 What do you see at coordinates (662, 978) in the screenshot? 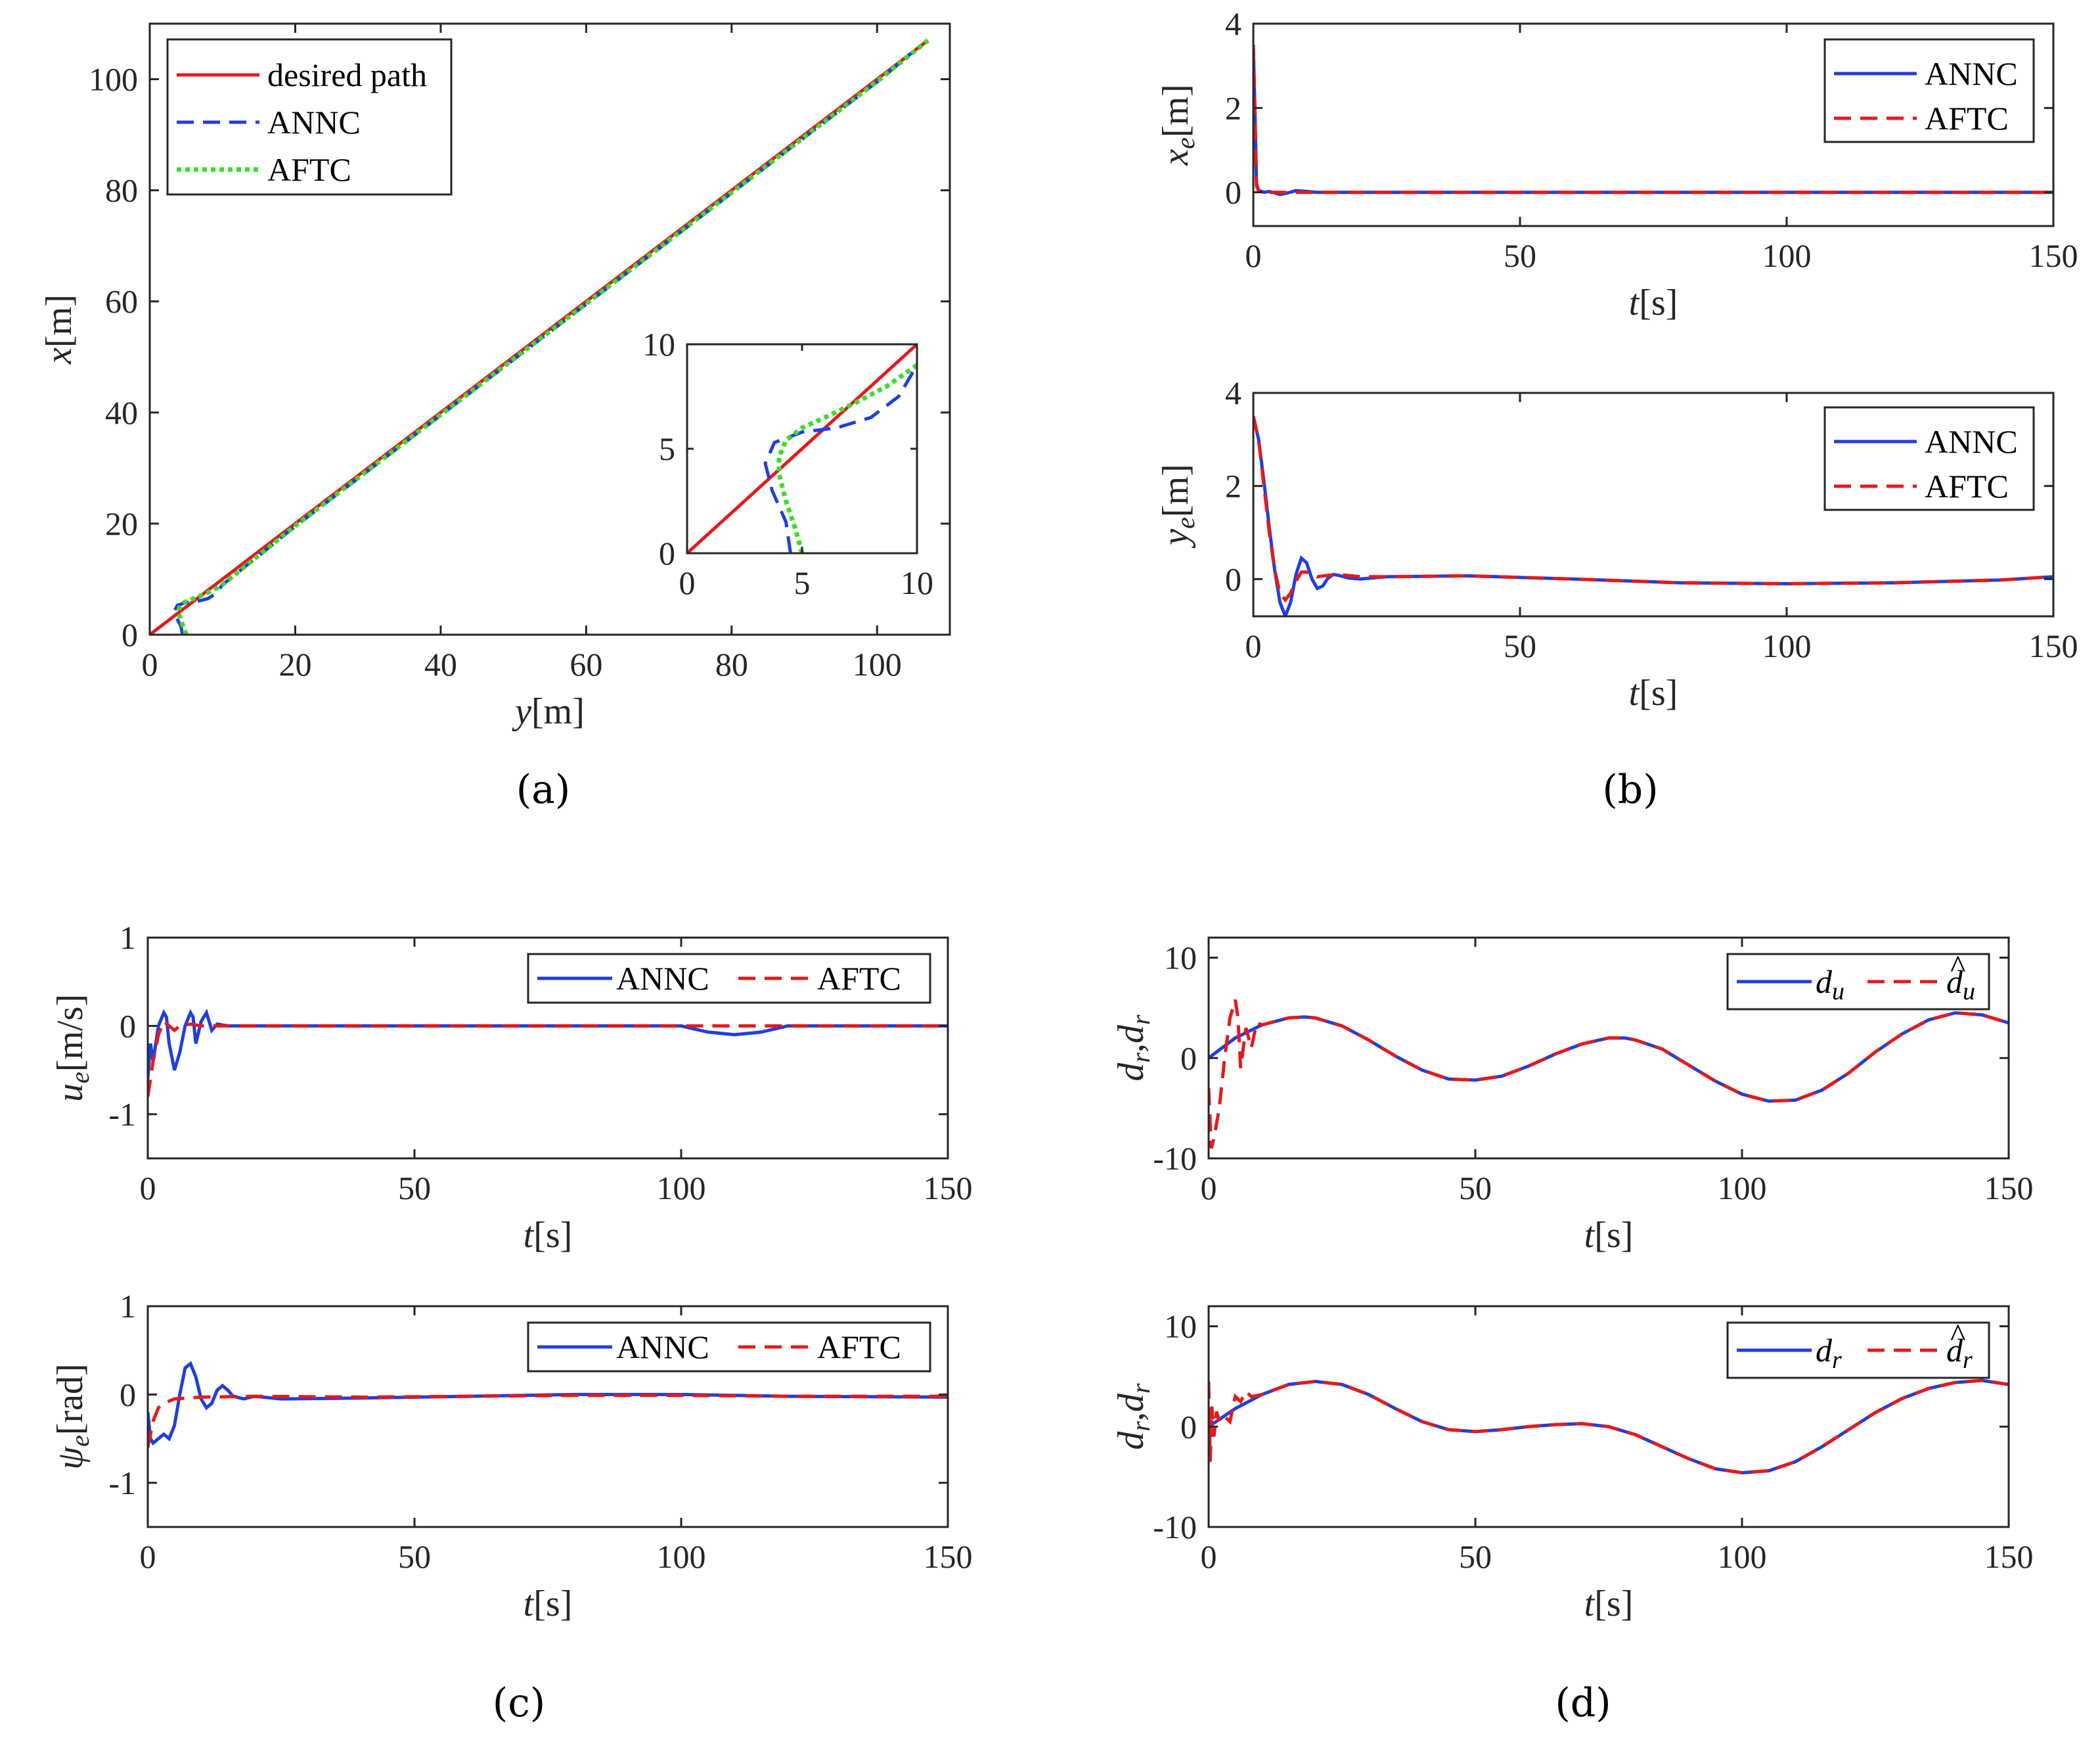
I see `chart-c1-legend-label-0: ANNC` at bounding box center [662, 978].